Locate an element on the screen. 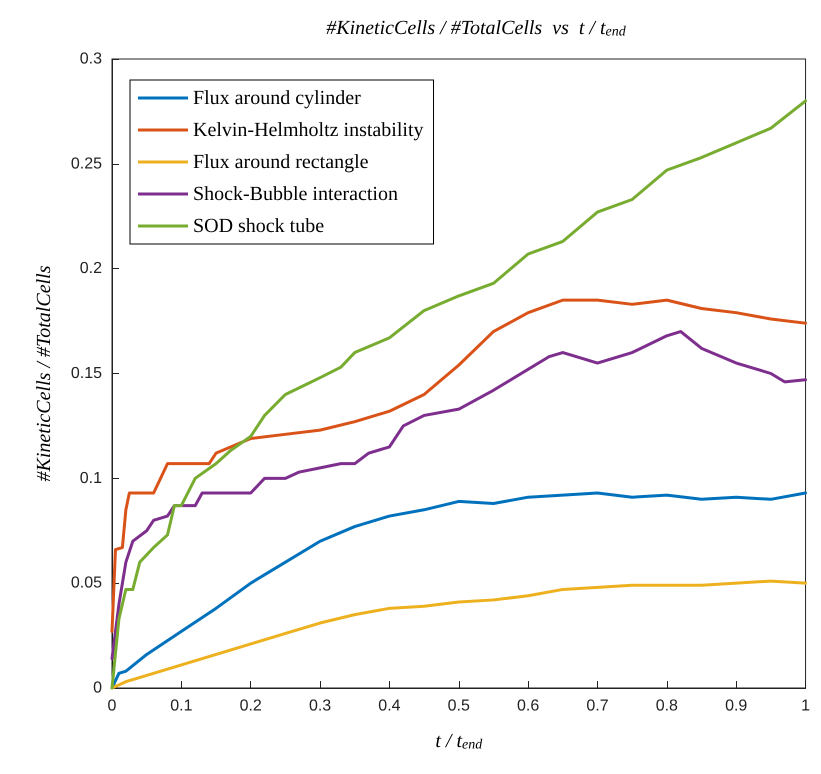 The image size is (821, 774). y-tick-label: 0.2 is located at coordinates (91, 269).